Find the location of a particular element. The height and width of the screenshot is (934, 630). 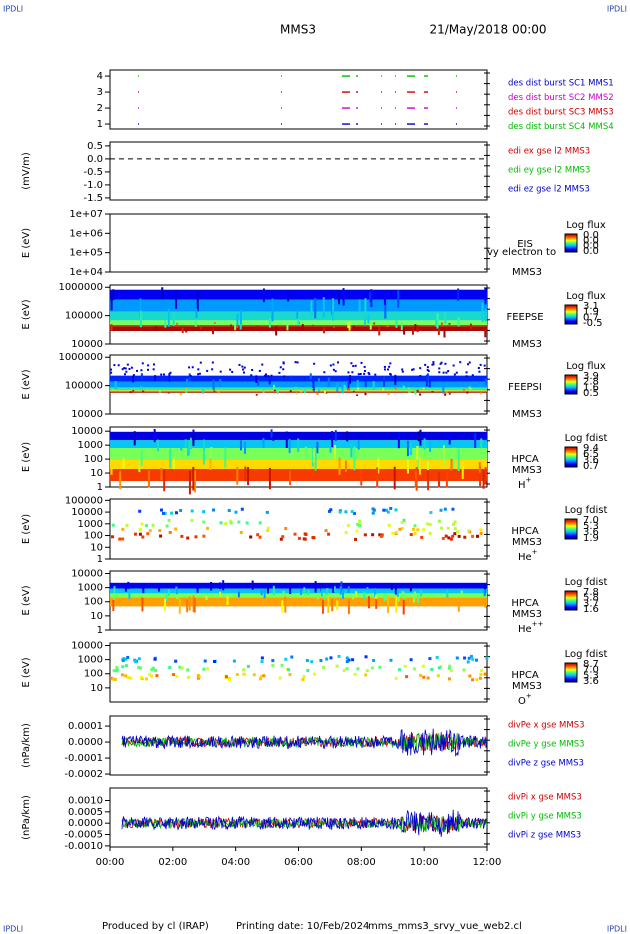

colorbar-title: Log fdist is located at coordinates (586, 510).